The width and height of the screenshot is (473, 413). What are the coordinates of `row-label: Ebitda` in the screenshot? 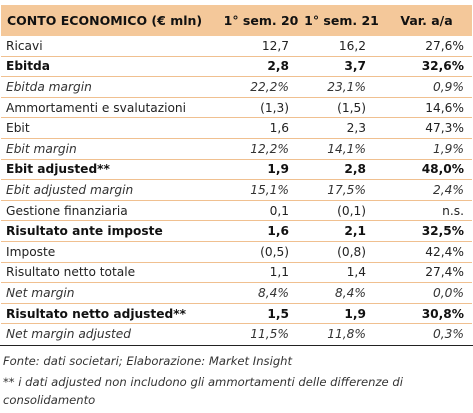 It's located at (110, 67).